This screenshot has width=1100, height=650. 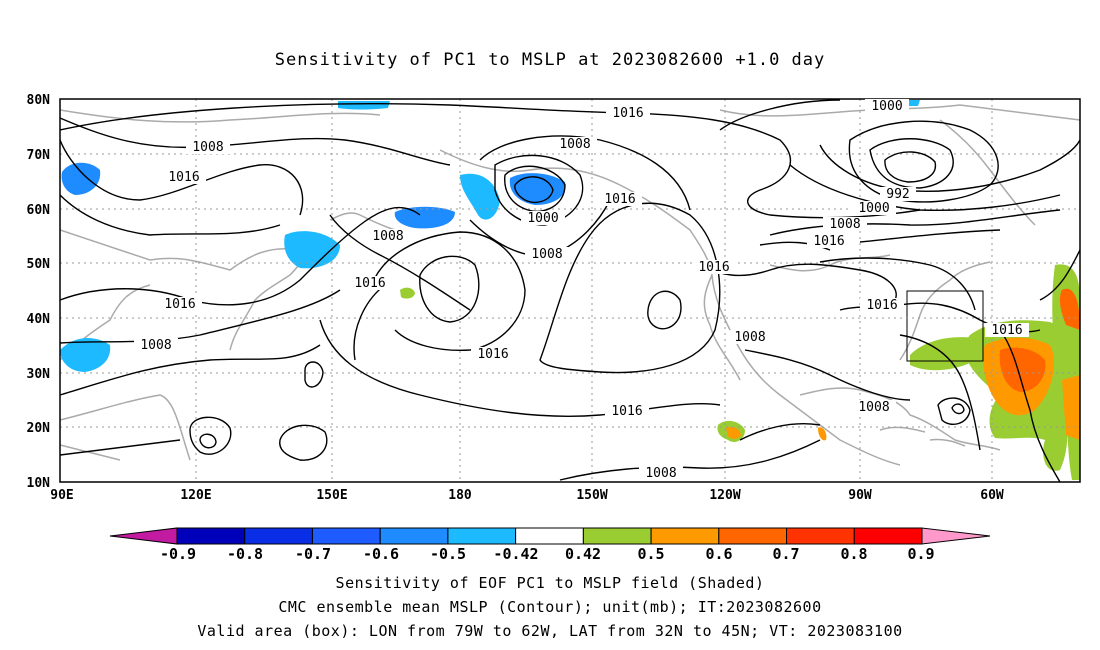 What do you see at coordinates (860, 495) in the screenshot?
I see `lon-label: 90W` at bounding box center [860, 495].